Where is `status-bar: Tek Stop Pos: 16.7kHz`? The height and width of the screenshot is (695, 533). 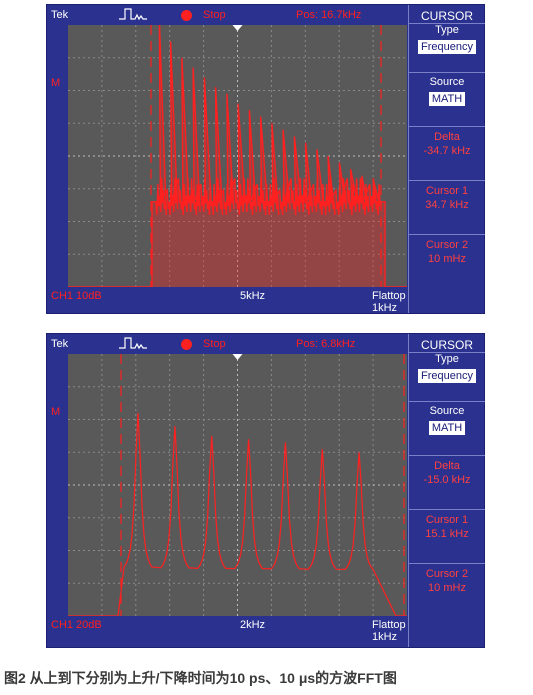 status-bar: Tek Stop Pos: 16.7kHz is located at coordinates (227, 15).